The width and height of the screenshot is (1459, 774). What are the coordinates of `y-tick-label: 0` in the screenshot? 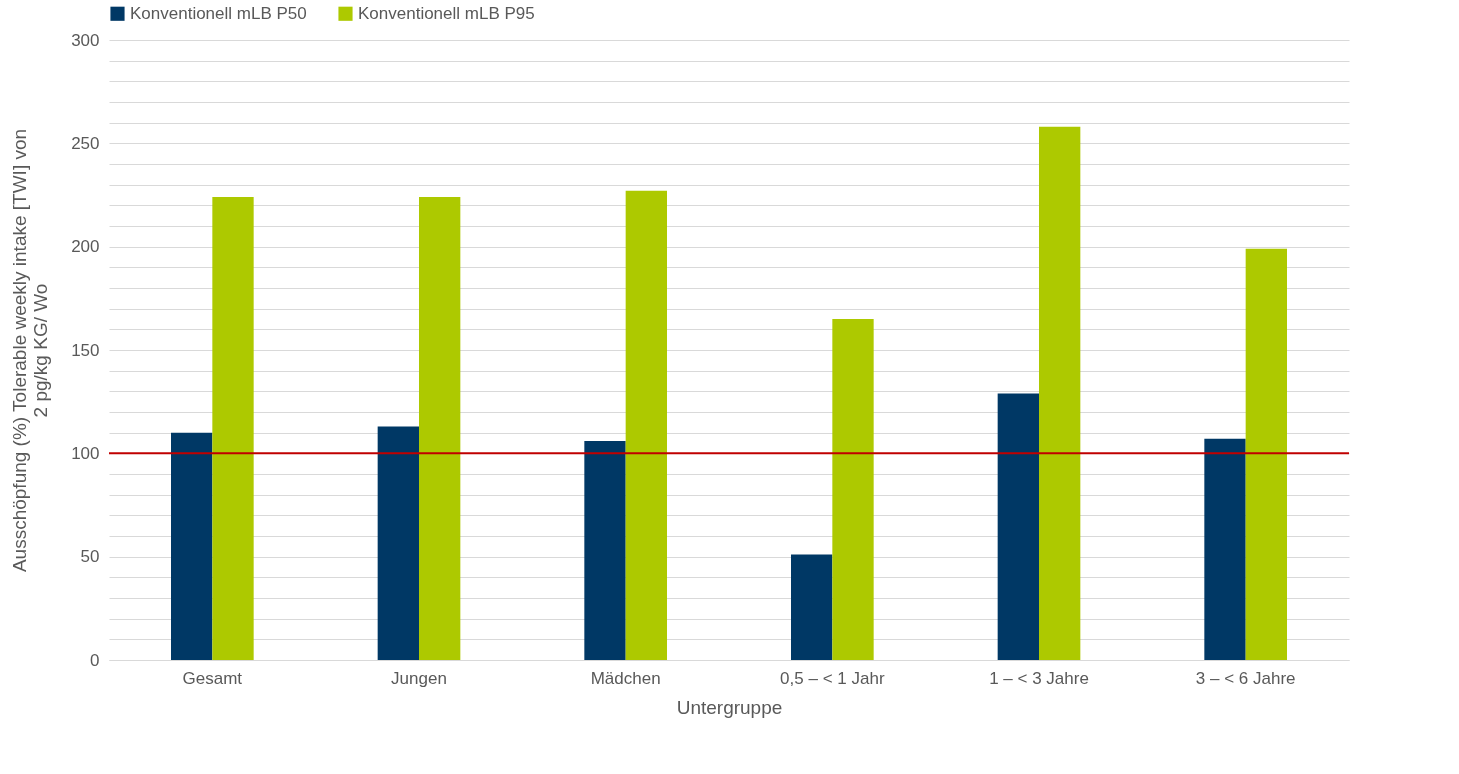 It's located at (95, 660).